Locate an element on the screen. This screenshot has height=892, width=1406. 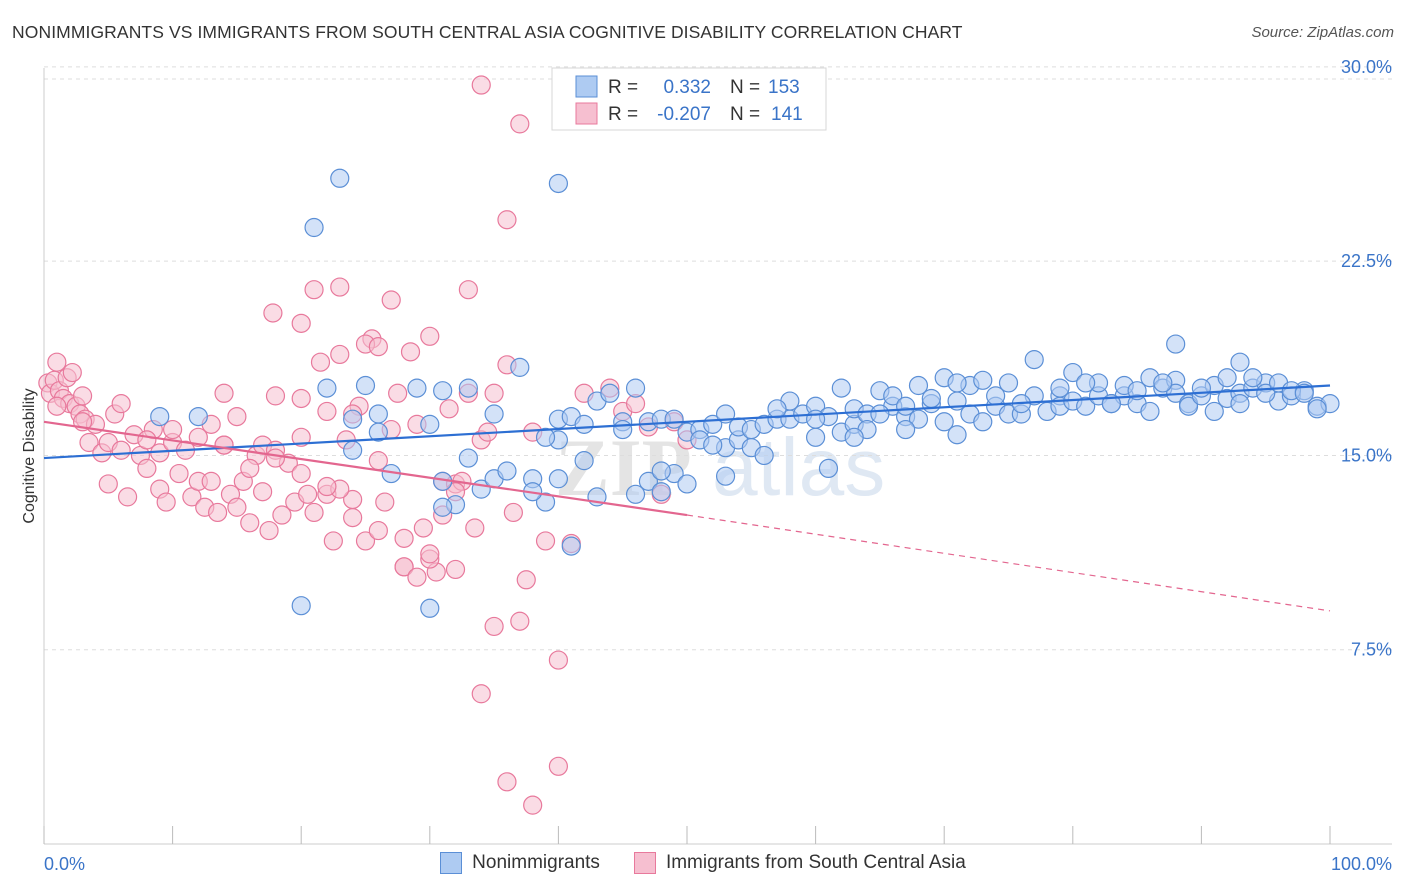
x-tick-label-right: 100.0% is located at coordinates (1361, 864).